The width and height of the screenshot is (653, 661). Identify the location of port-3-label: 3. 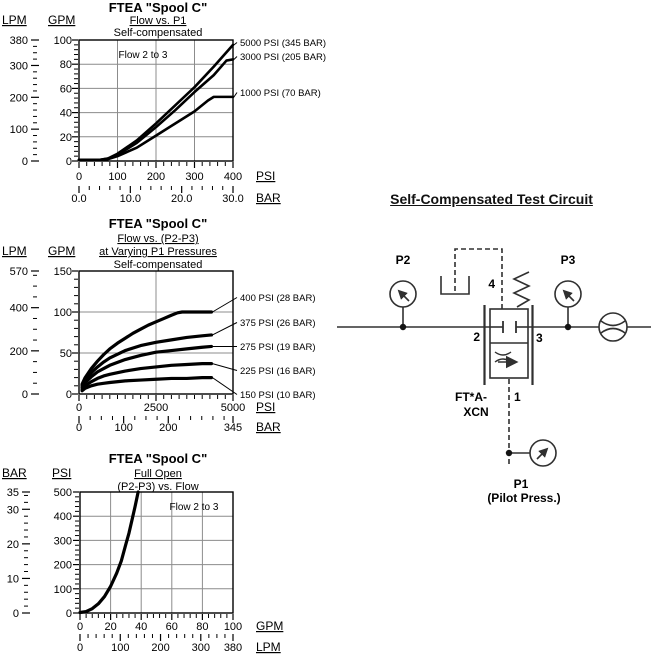
(539, 338).